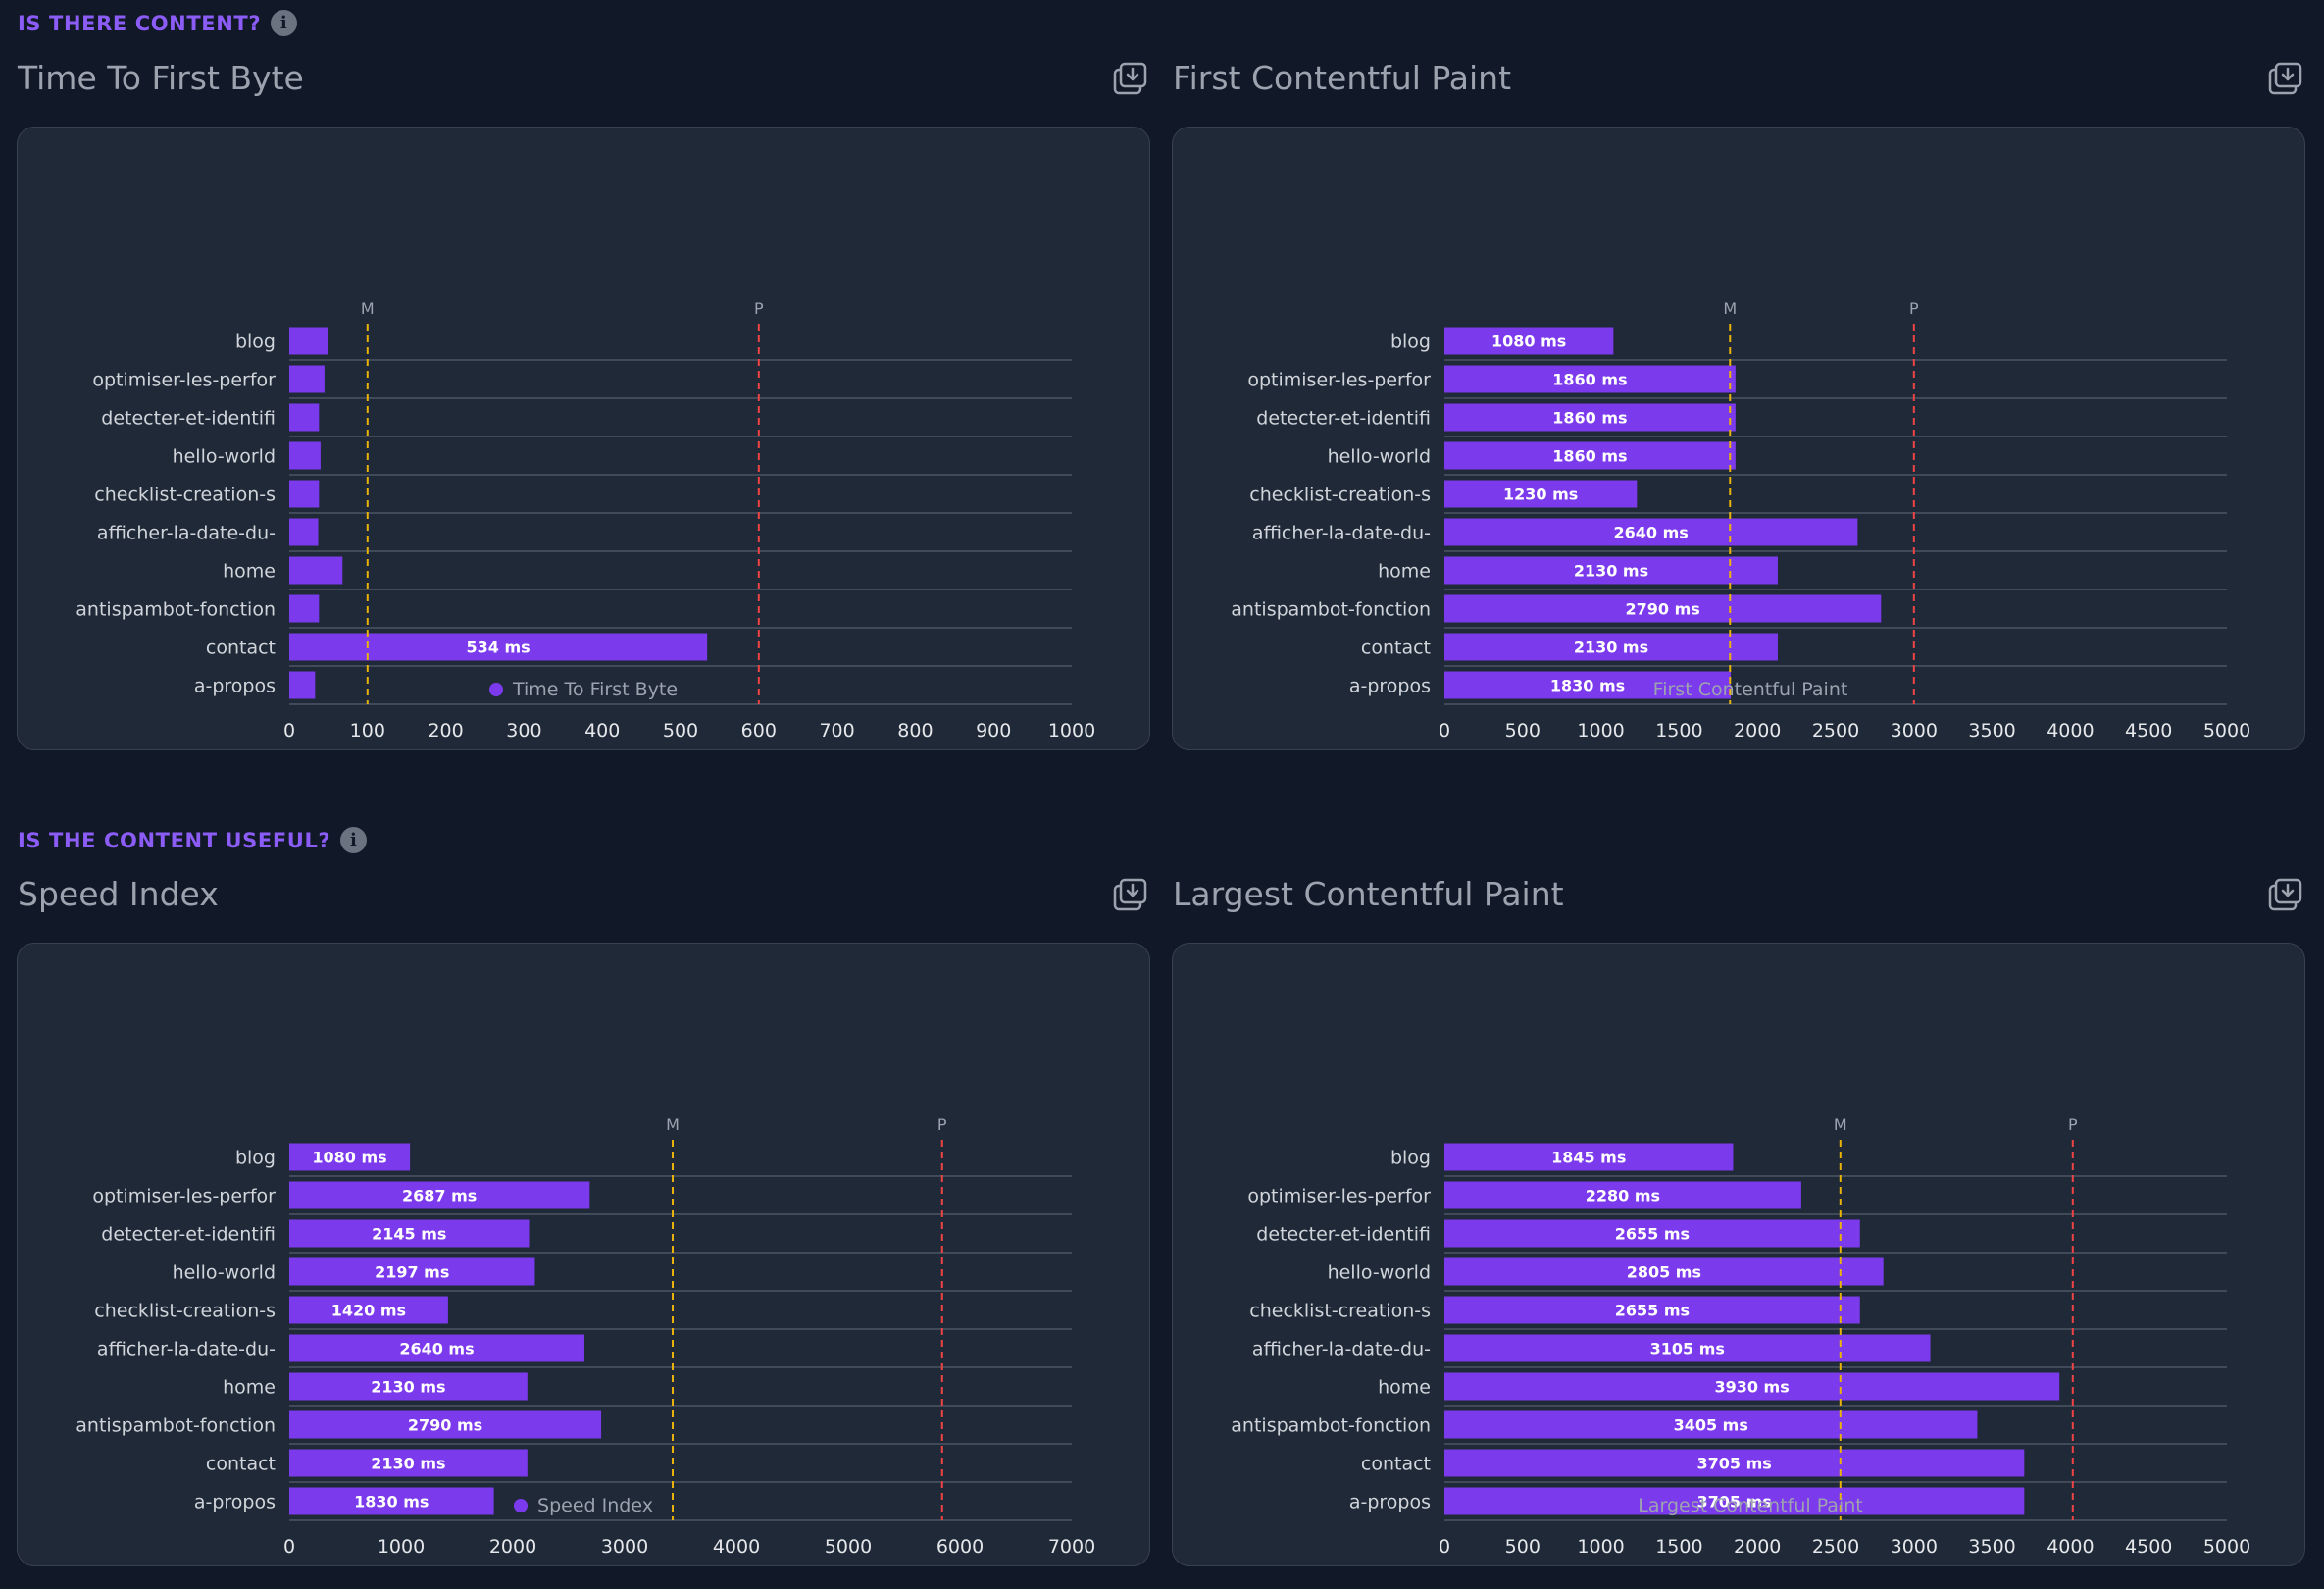 The width and height of the screenshot is (2324, 1589). Describe the element at coordinates (1711, 1425) in the screenshot. I see `data-label: 3405 ms` at that location.